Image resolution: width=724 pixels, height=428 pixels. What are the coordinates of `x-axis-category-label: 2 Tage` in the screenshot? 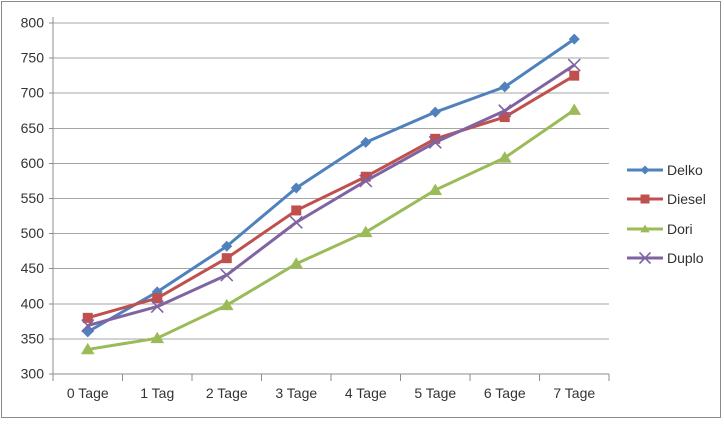 It's located at (227, 393).